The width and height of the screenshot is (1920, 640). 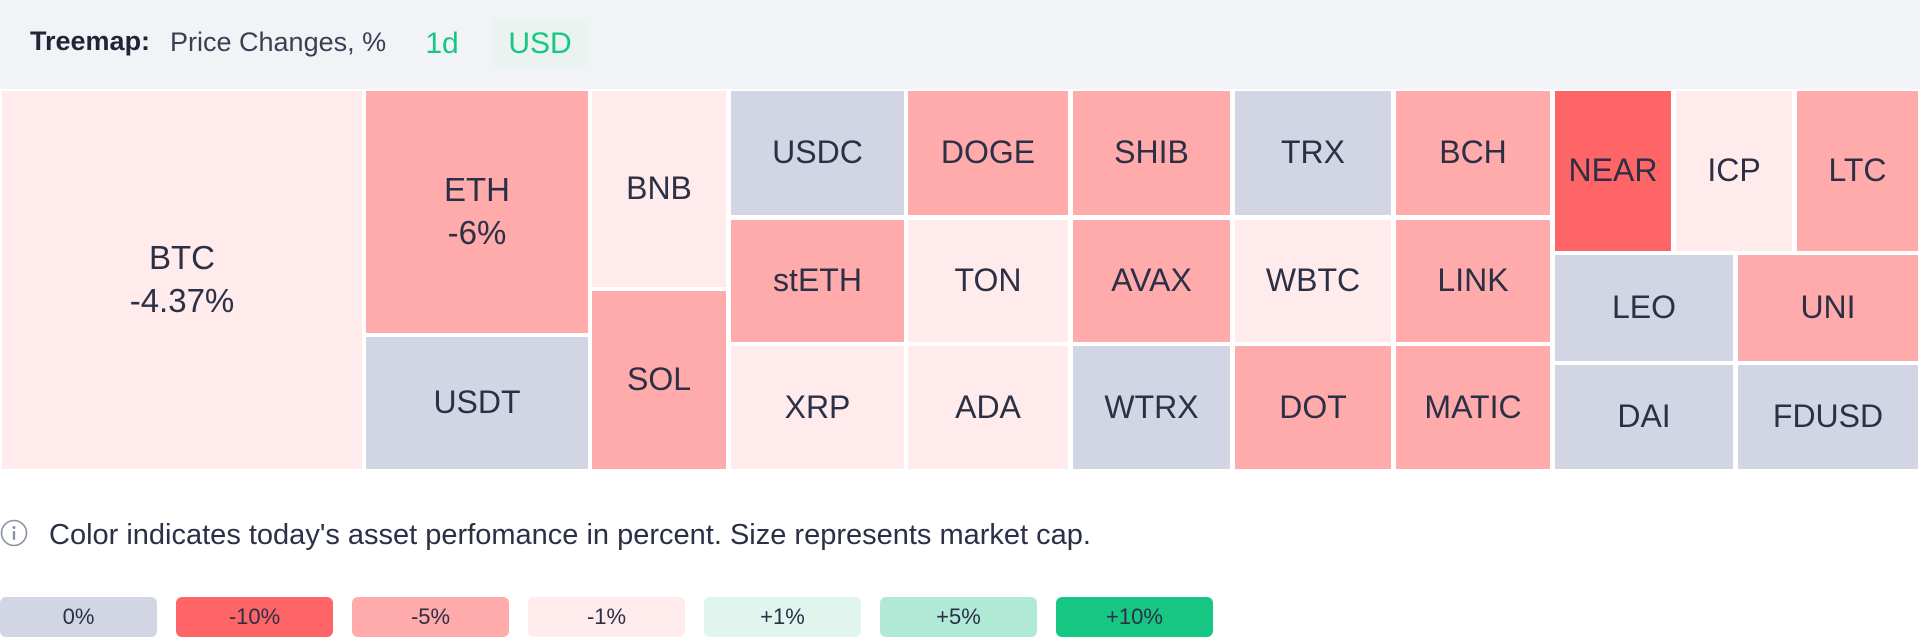 What do you see at coordinates (254, 617) in the screenshot?
I see `legend-chip-neg10: -10%` at bounding box center [254, 617].